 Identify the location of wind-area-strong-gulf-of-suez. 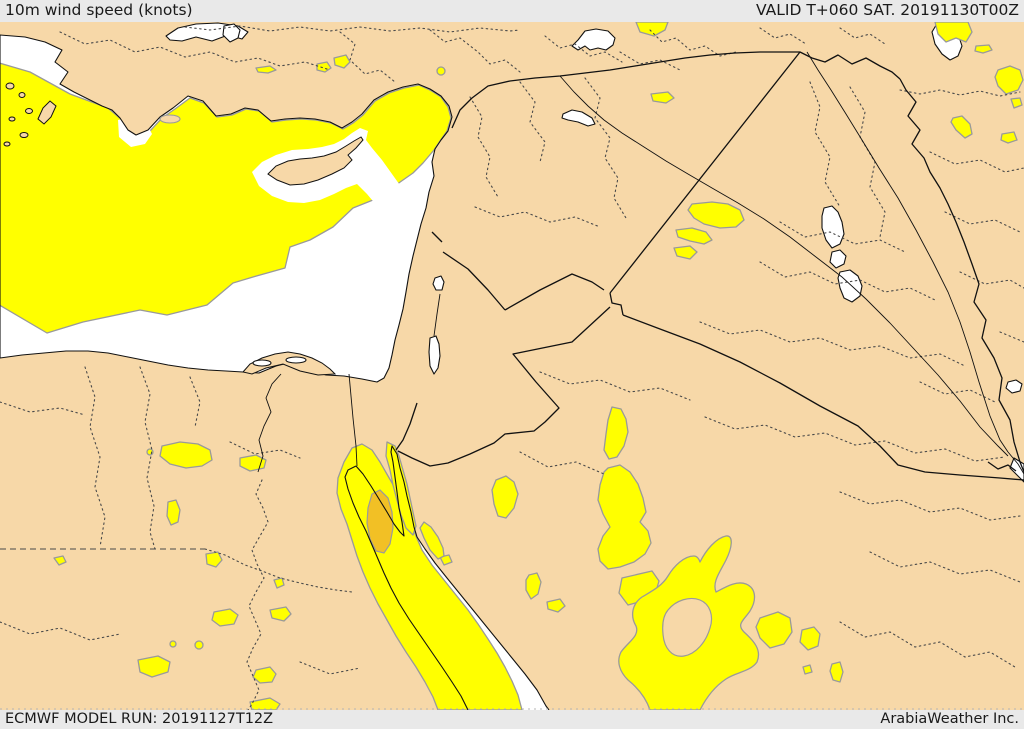
(380, 521).